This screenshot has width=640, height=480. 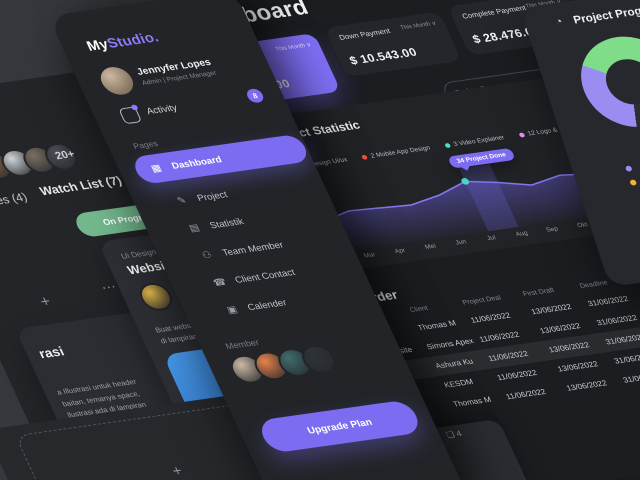 I want to click on chart-icon: ▤, so click(x=194, y=228).